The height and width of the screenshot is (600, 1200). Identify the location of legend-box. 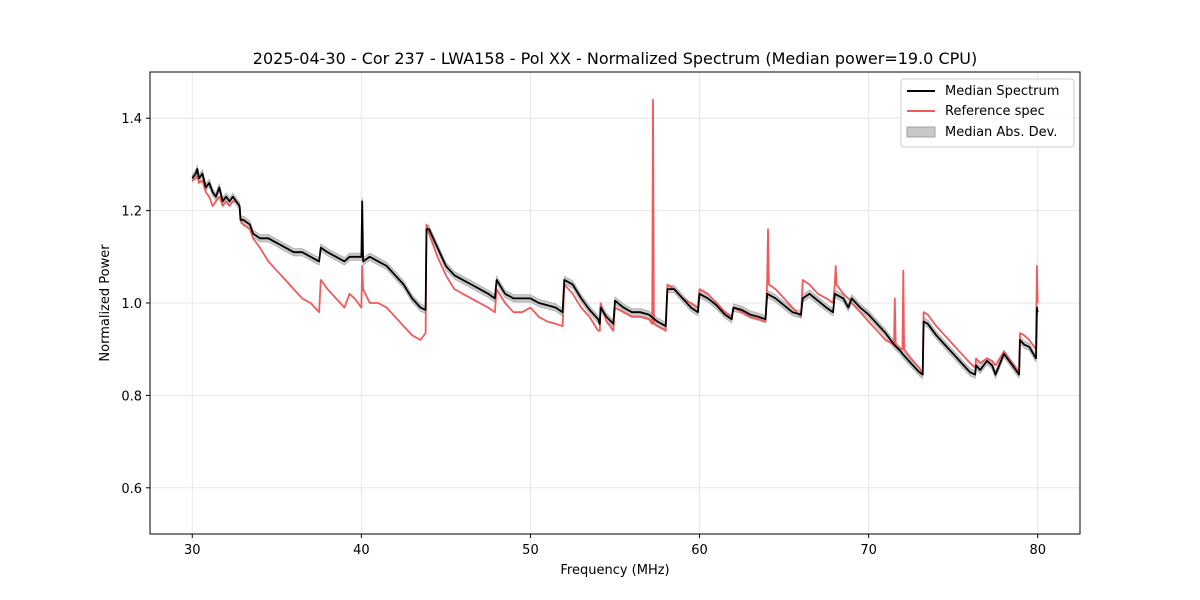
(987, 113).